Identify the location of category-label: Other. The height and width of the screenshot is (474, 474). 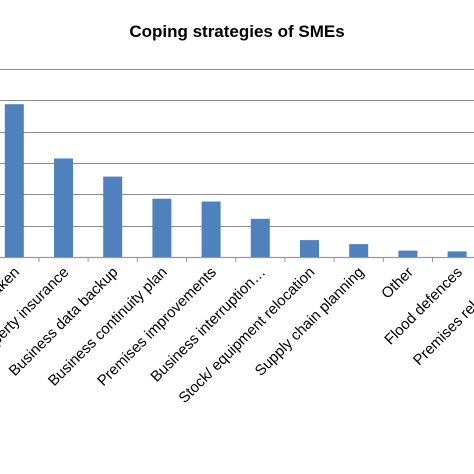
(397, 283).